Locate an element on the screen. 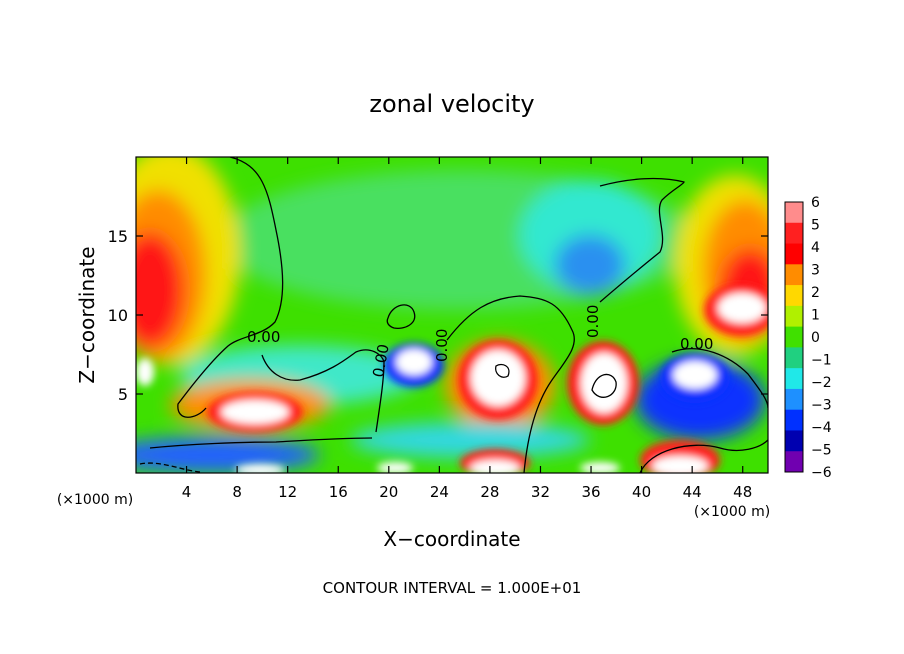 Image resolution: width=904 pixels, height=654 pixels. x-tick-label: 32 is located at coordinates (540, 492).